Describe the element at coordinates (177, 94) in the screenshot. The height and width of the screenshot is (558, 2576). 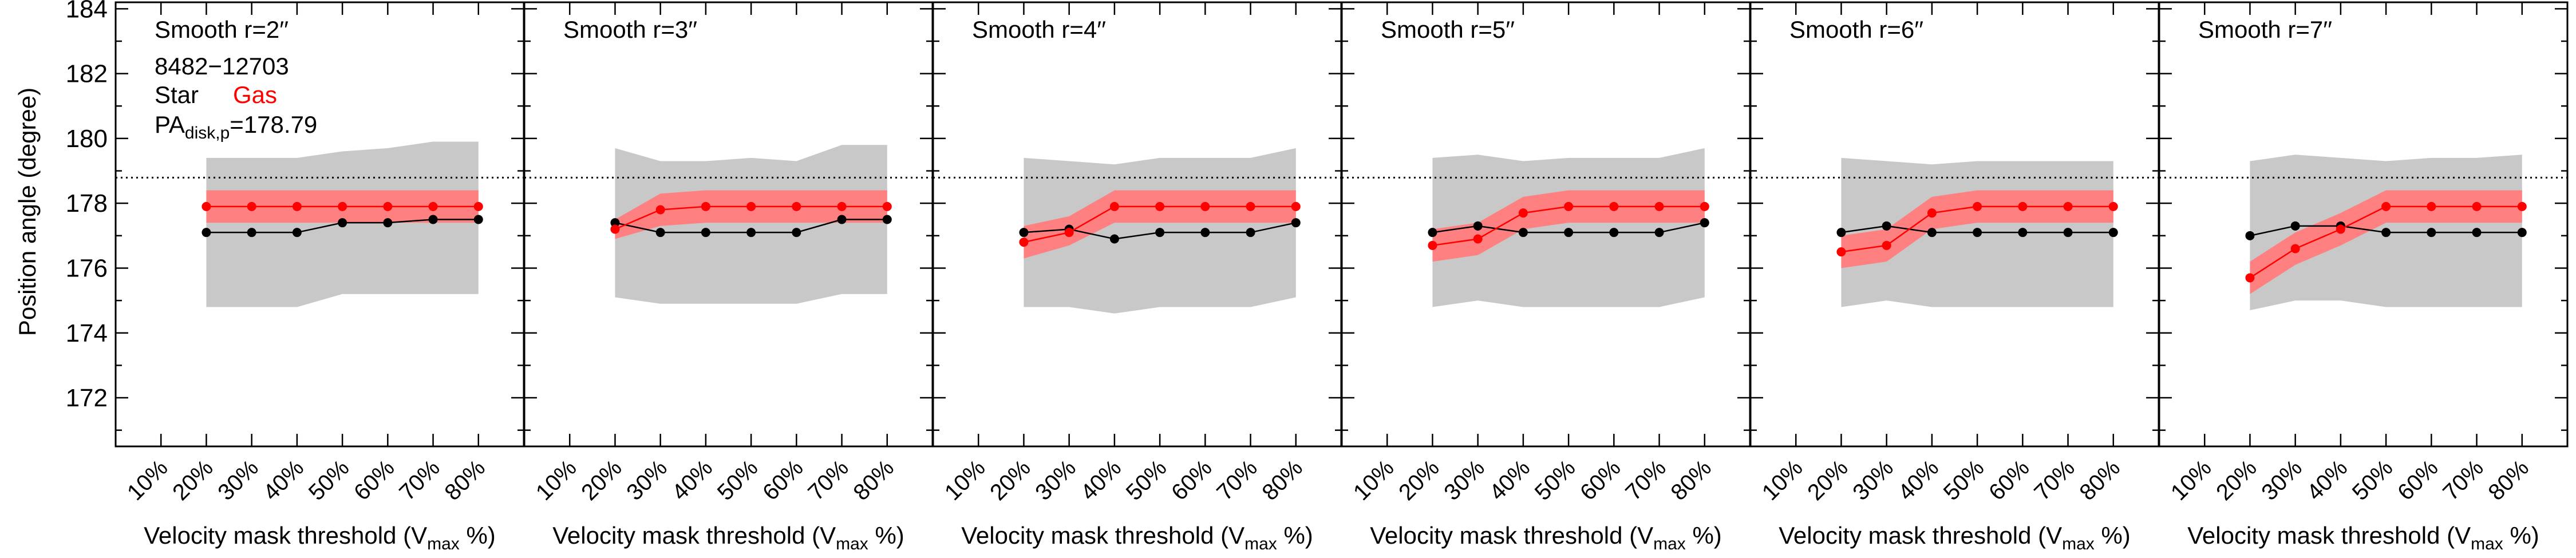
I see `legend-star-label: Star` at that location.